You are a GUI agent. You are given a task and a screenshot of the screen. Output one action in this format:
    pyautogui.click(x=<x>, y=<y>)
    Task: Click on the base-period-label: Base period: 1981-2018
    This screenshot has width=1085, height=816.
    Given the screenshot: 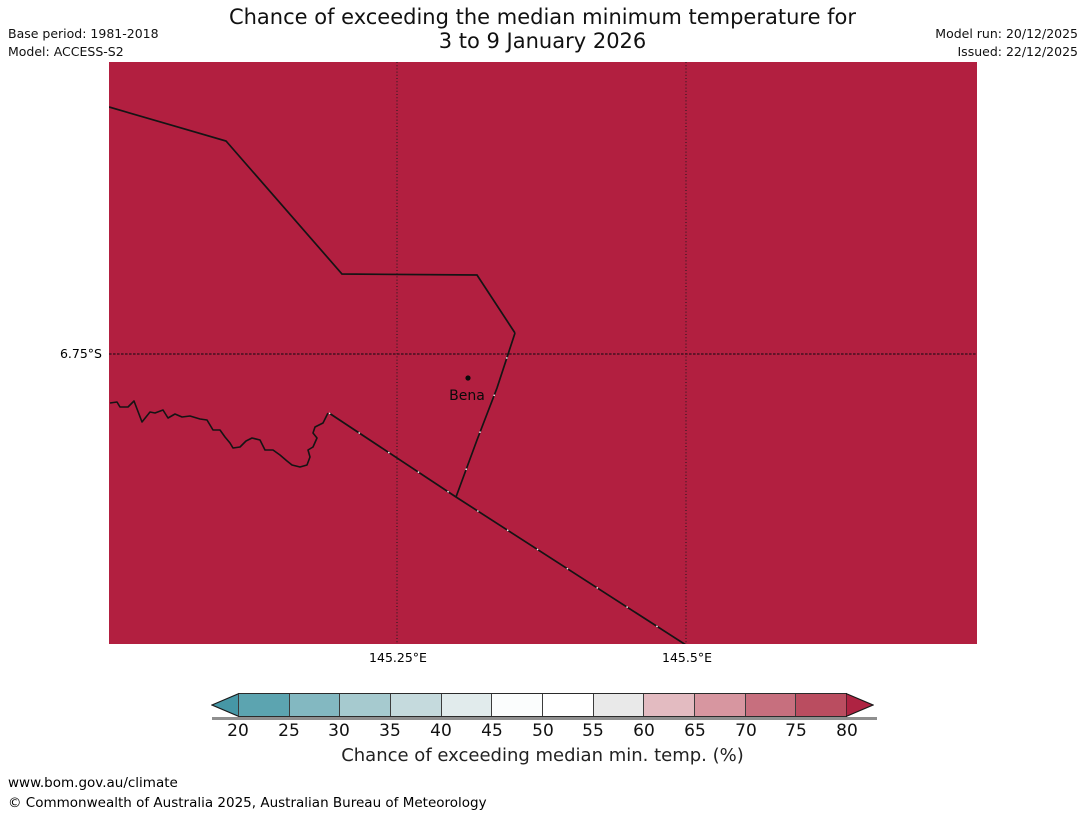 What is the action you would take?
    pyautogui.click(x=83, y=33)
    